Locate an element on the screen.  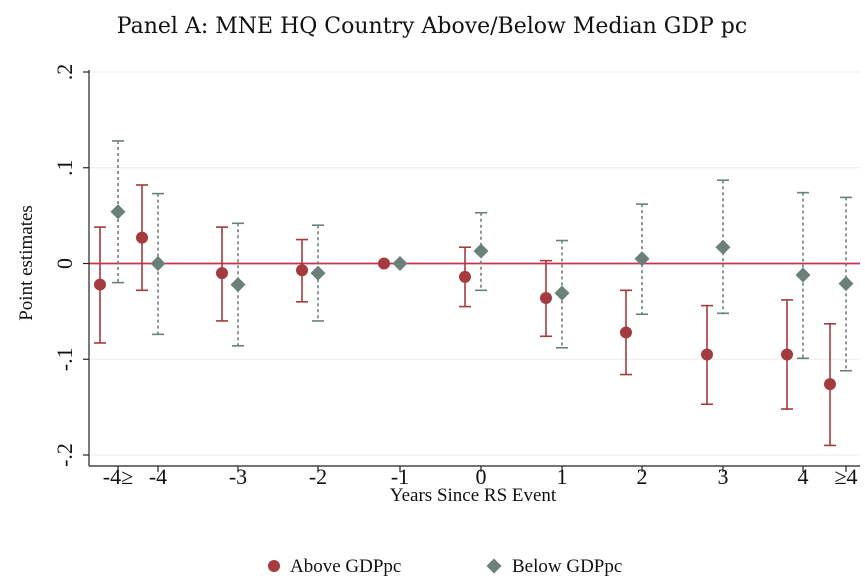
x-tick-label-10: ≥4 is located at coordinates (845, 476).